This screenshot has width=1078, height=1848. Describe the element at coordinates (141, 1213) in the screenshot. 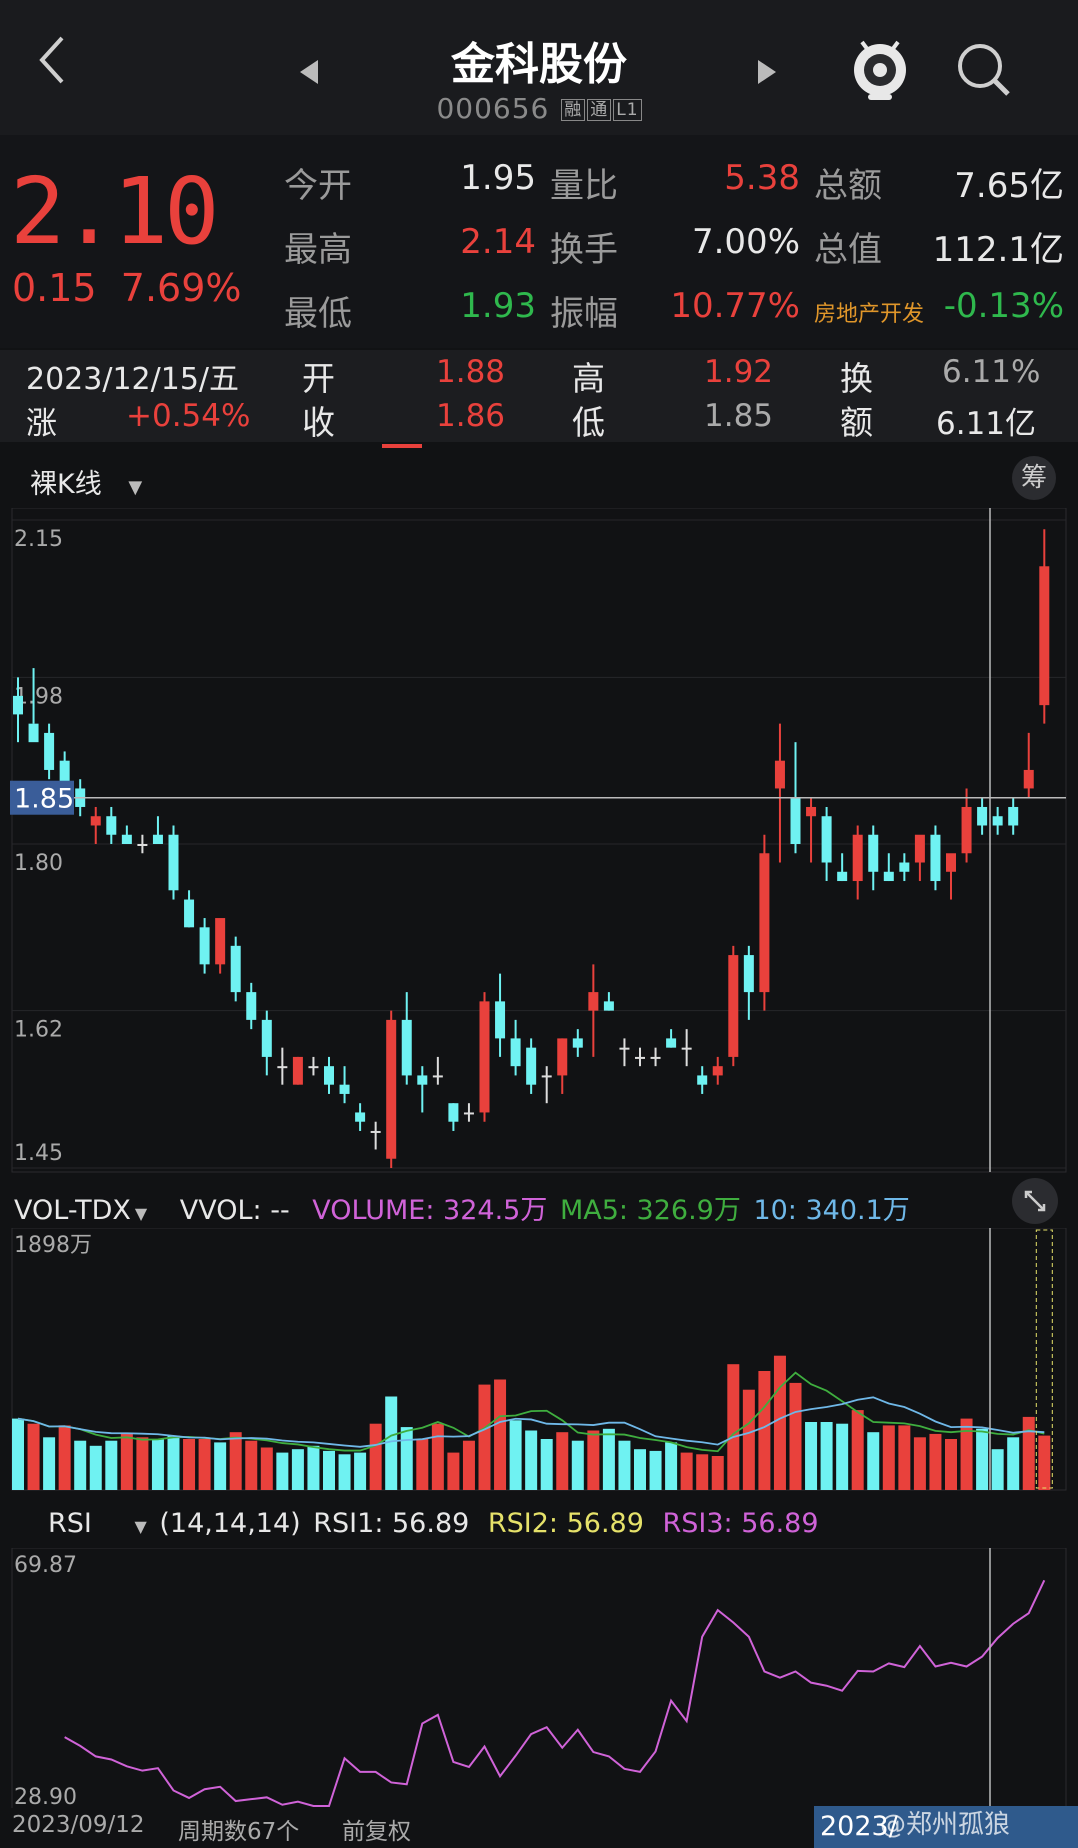

I see `volume-indicator-chevron-icon: ▼` at that location.